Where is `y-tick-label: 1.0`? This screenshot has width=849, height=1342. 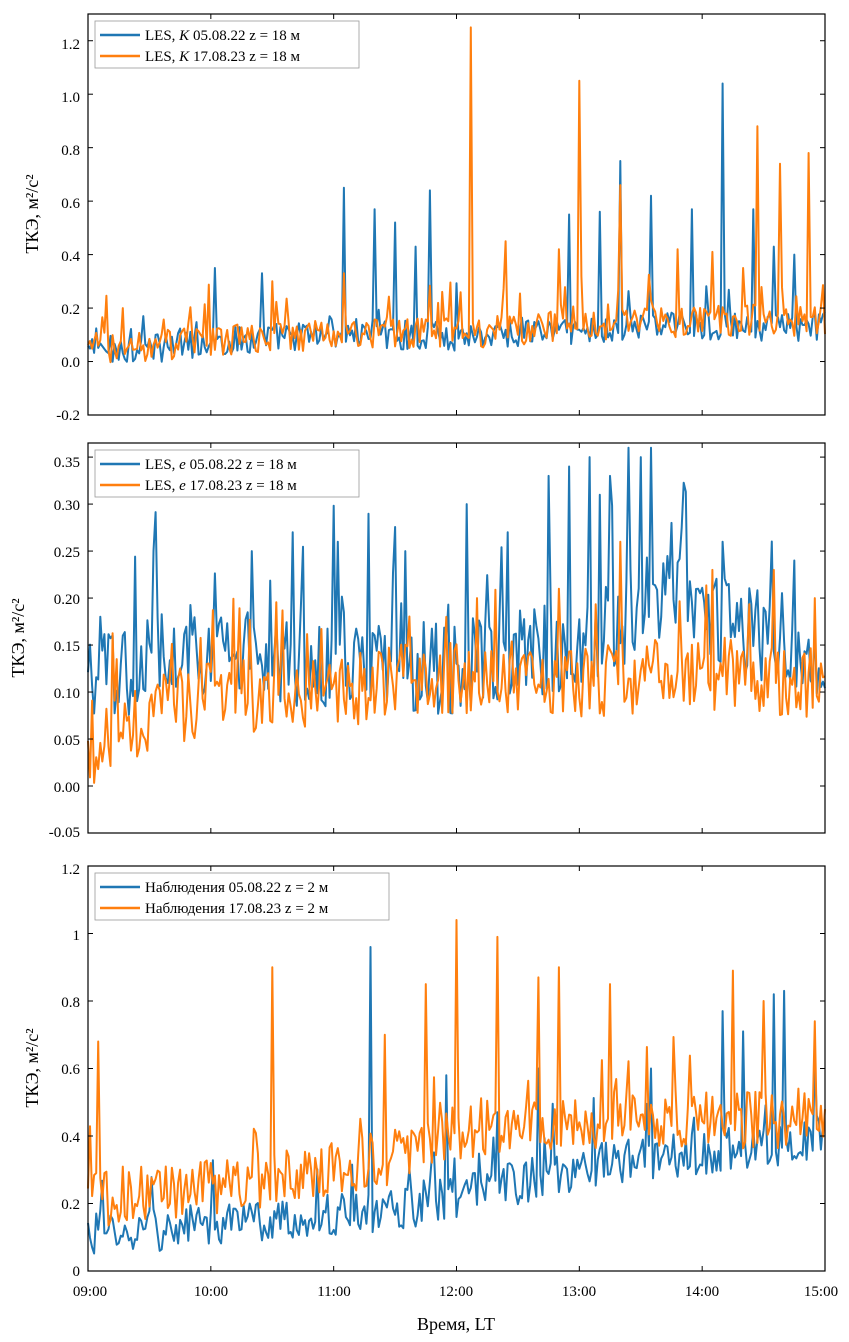
y-tick-label: 1.0 is located at coordinates (70, 98).